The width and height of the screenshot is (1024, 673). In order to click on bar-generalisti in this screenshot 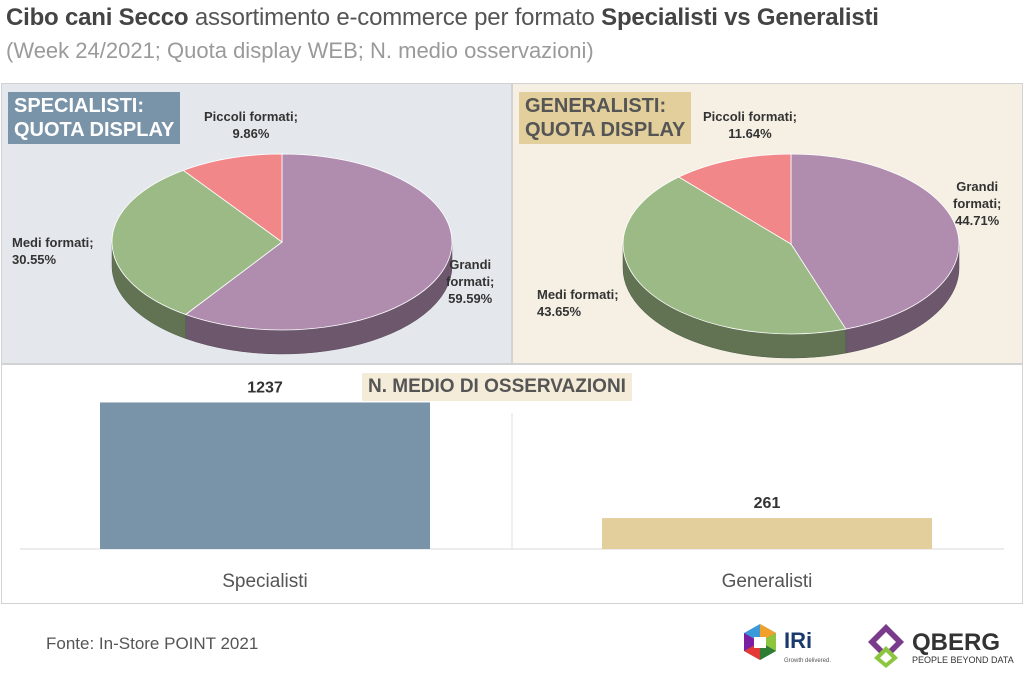, I will do `click(767, 533)`.